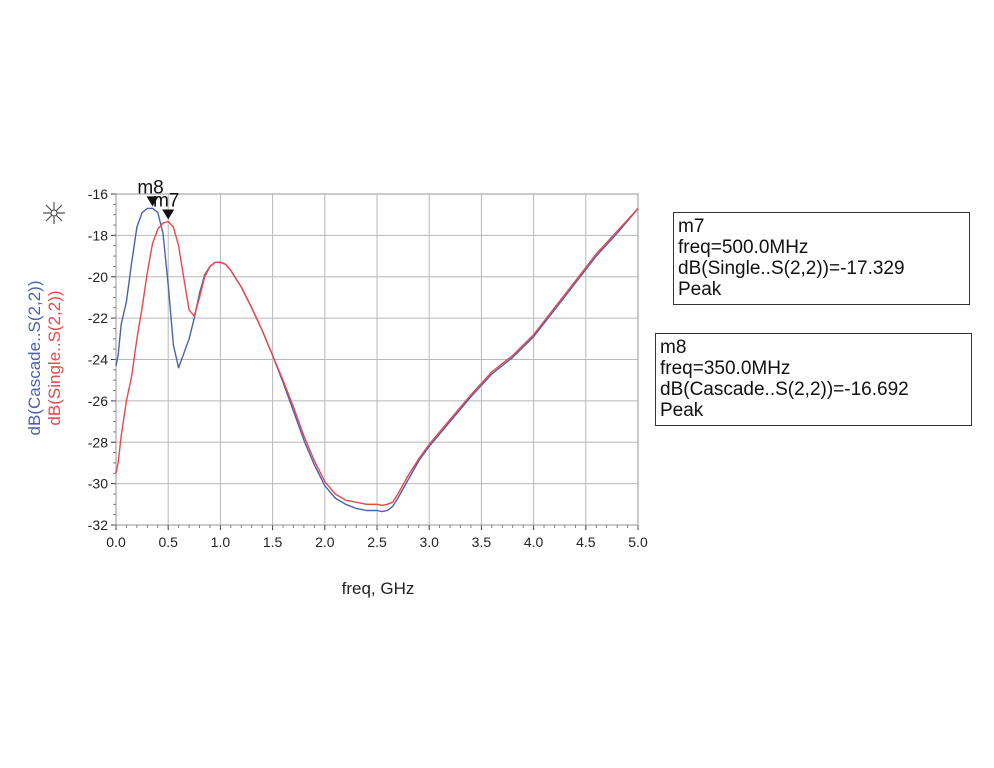 This screenshot has height=768, width=994. What do you see at coordinates (221, 542) in the screenshot?
I see `x-tick-label: 1.0` at bounding box center [221, 542].